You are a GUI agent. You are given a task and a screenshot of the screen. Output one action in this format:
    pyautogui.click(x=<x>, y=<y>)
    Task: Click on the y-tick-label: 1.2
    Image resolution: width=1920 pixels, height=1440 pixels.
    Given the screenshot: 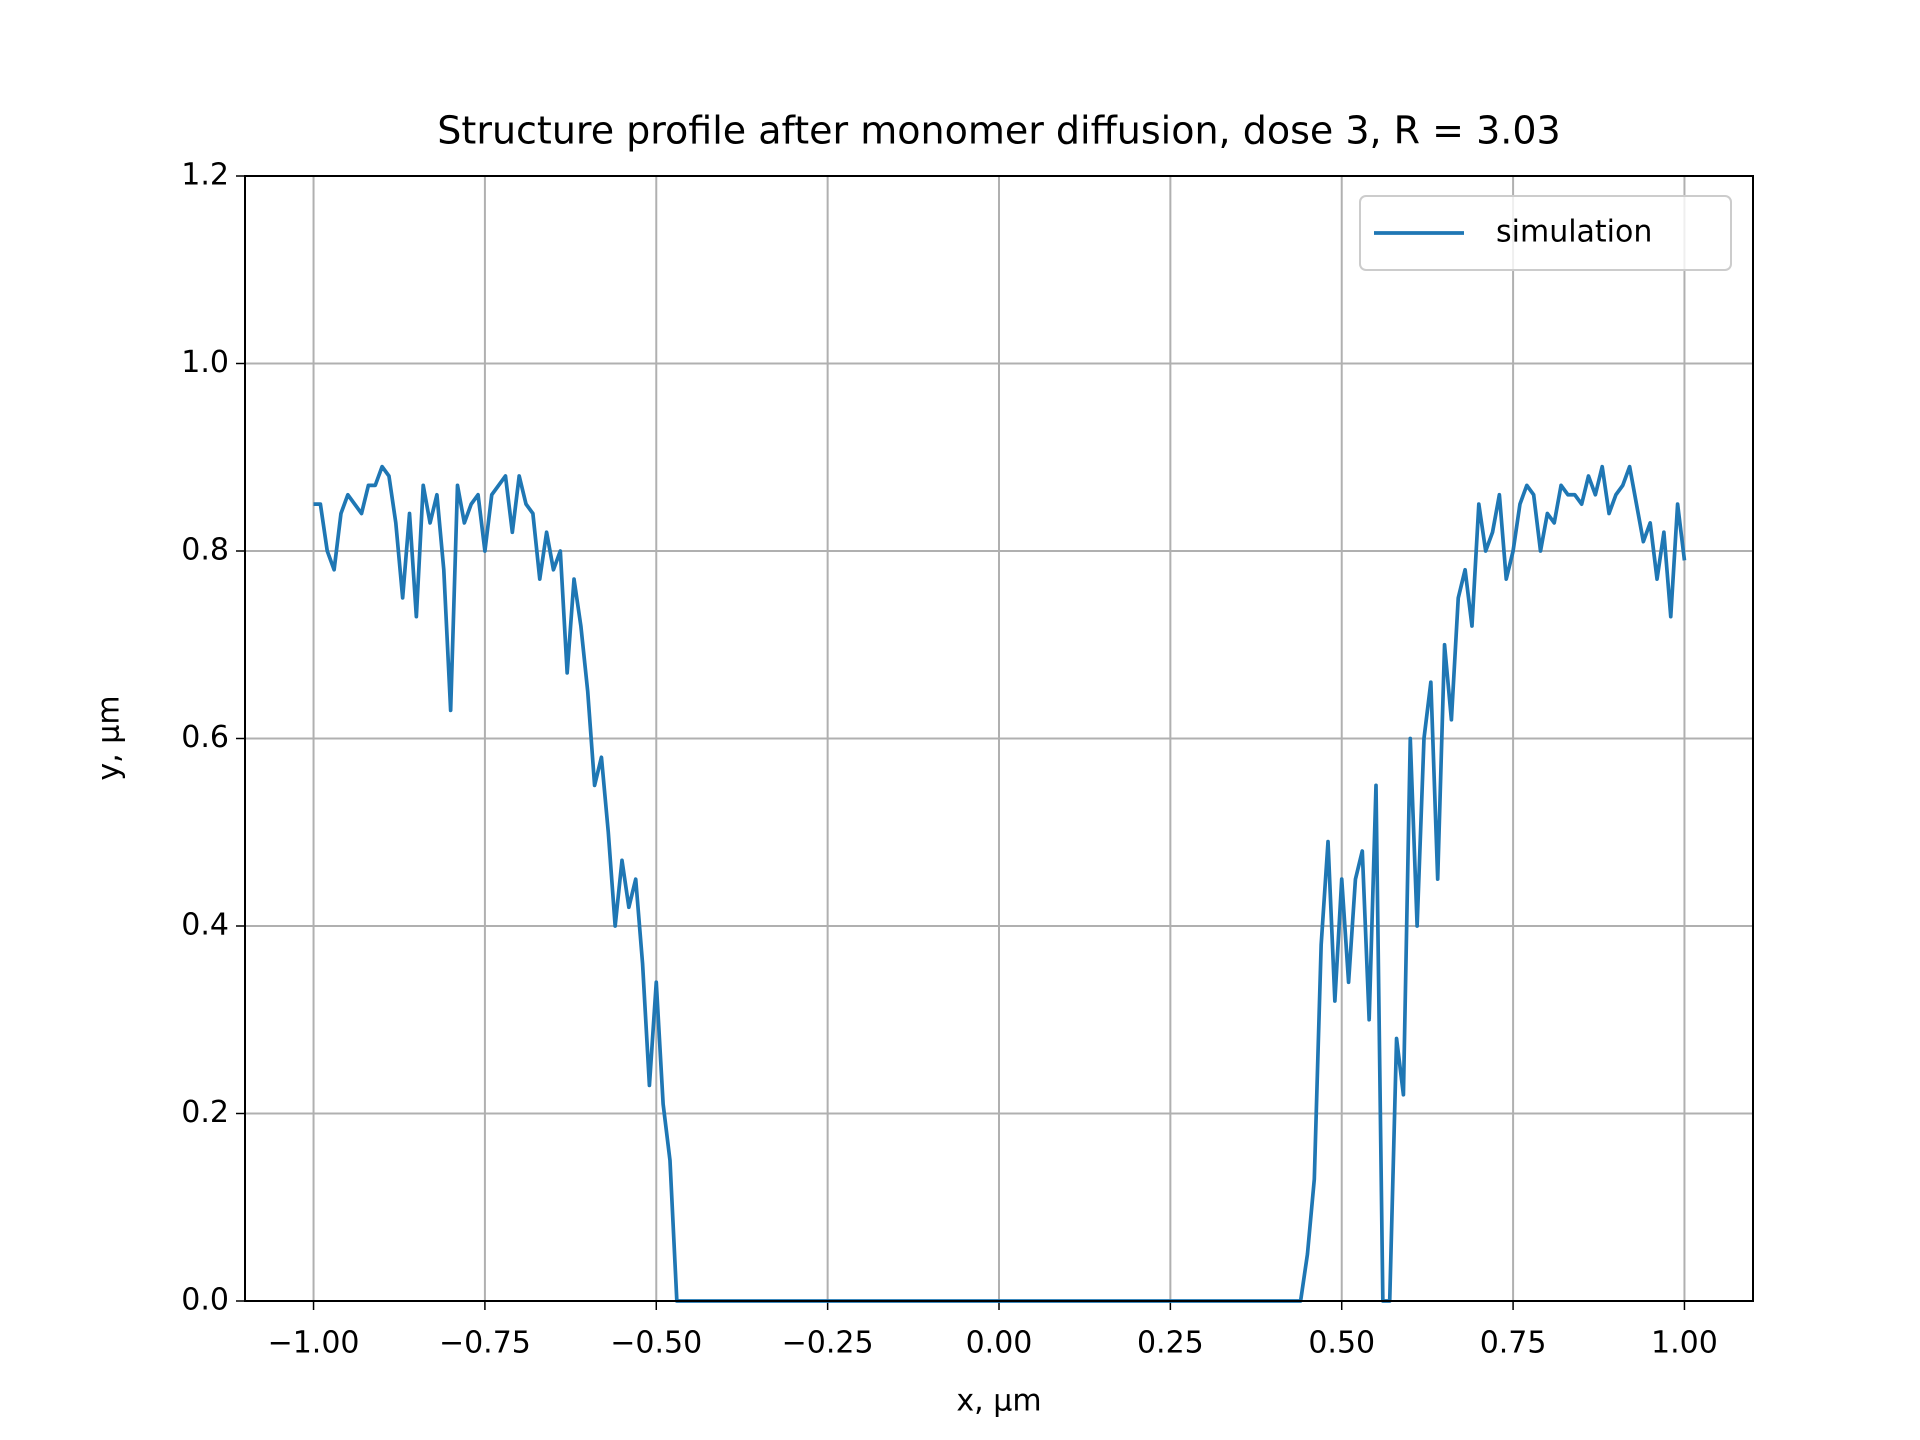 What is the action you would take?
    pyautogui.click(x=205, y=175)
    